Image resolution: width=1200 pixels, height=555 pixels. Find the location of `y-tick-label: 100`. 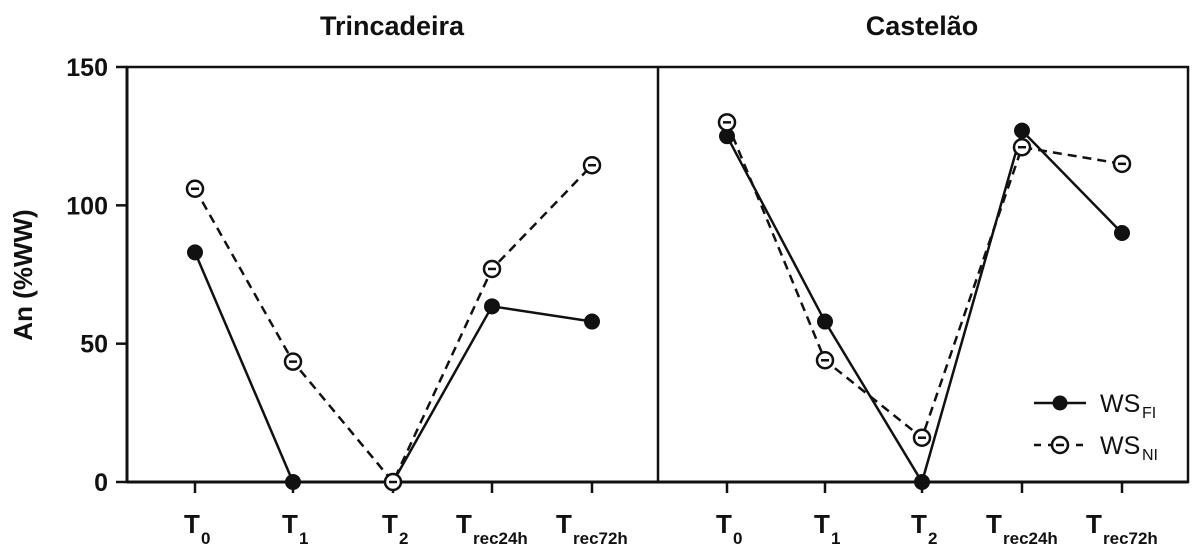

y-tick-label: 100 is located at coordinates (87, 206).